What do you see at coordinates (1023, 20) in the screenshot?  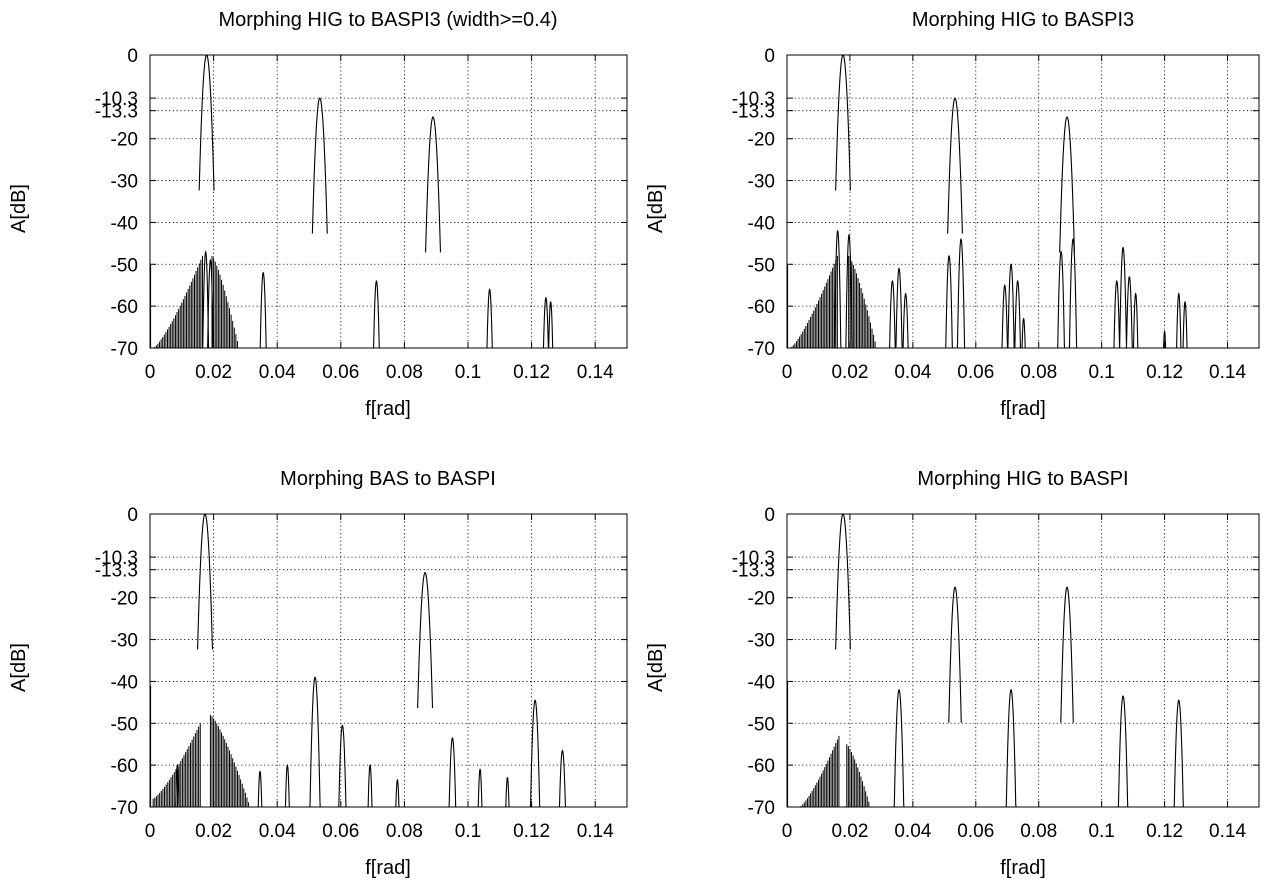 I see `chart-title: Morphing HIG to BASPI3` at bounding box center [1023, 20].